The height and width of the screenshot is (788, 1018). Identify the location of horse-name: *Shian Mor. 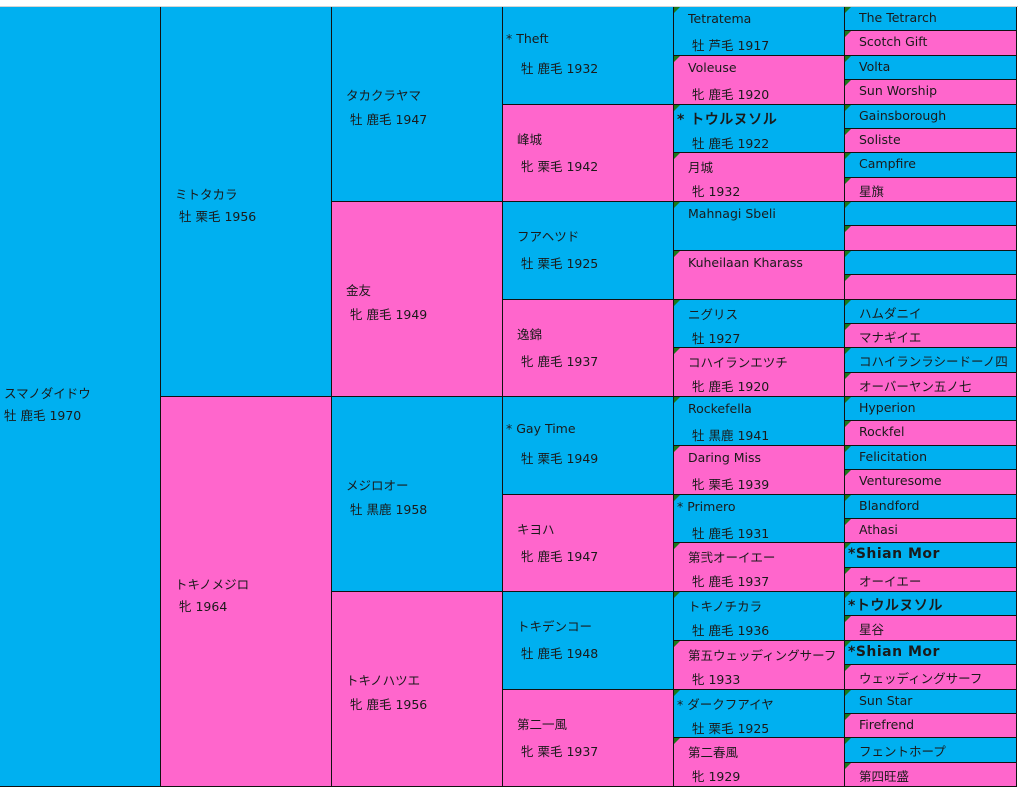
(894, 652).